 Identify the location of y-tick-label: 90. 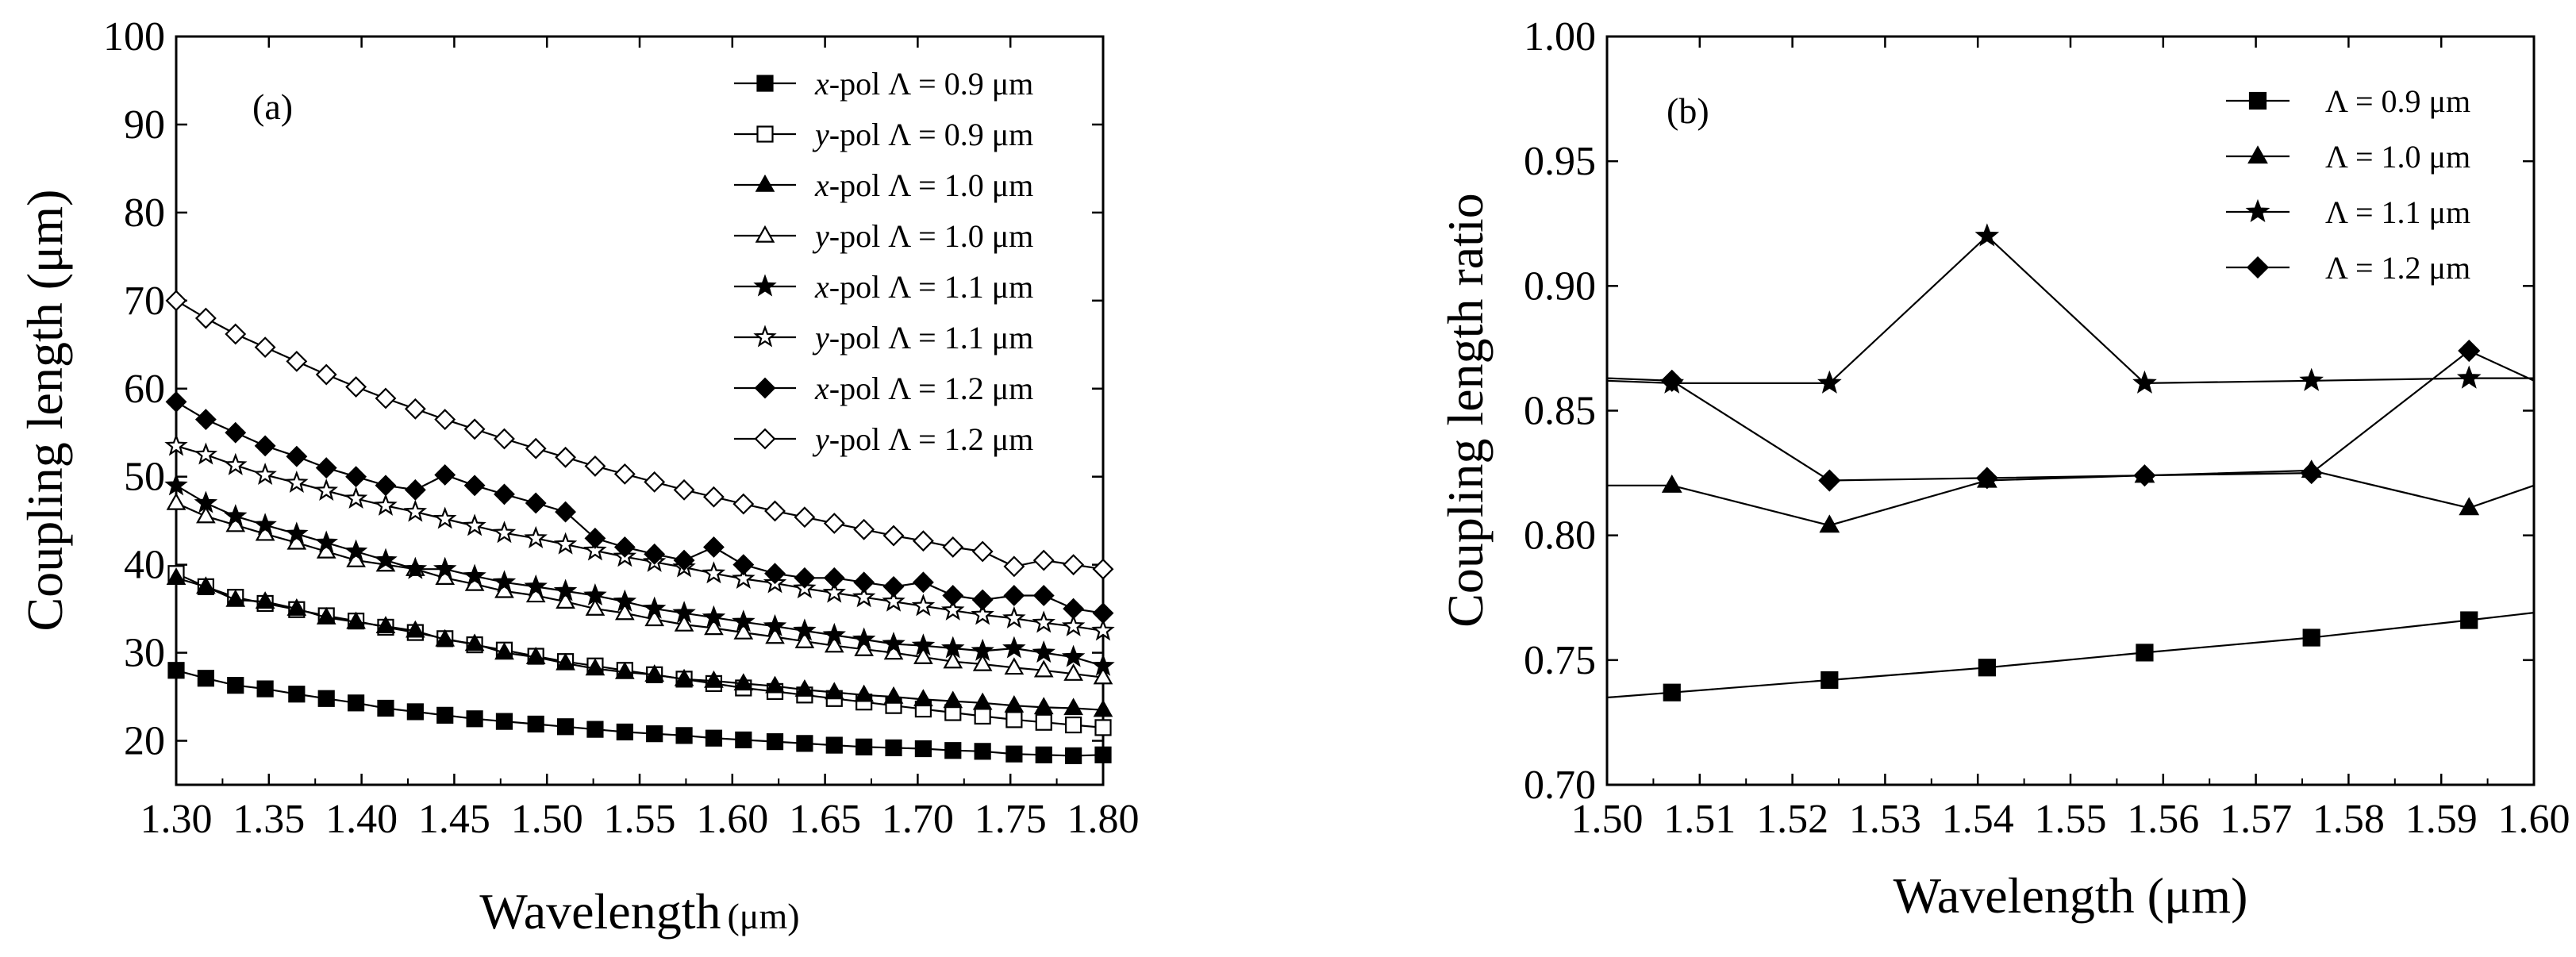
(144, 125).